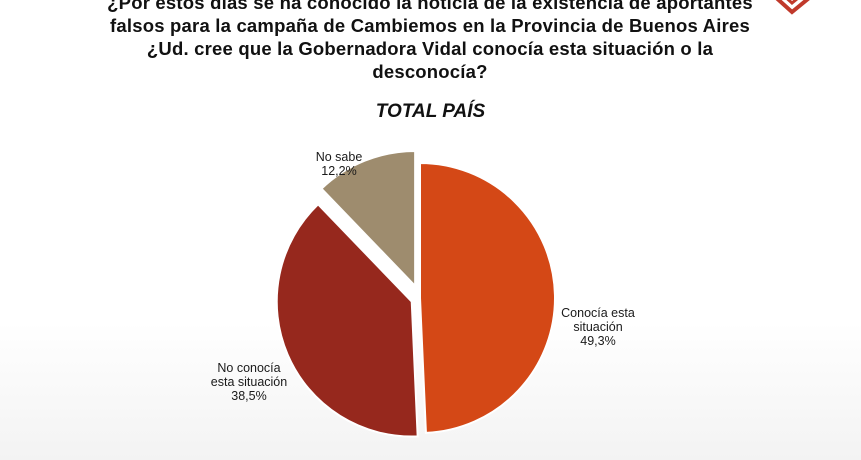  Describe the element at coordinates (792, 7) in the screenshot. I see `brand-logo-icon` at that location.